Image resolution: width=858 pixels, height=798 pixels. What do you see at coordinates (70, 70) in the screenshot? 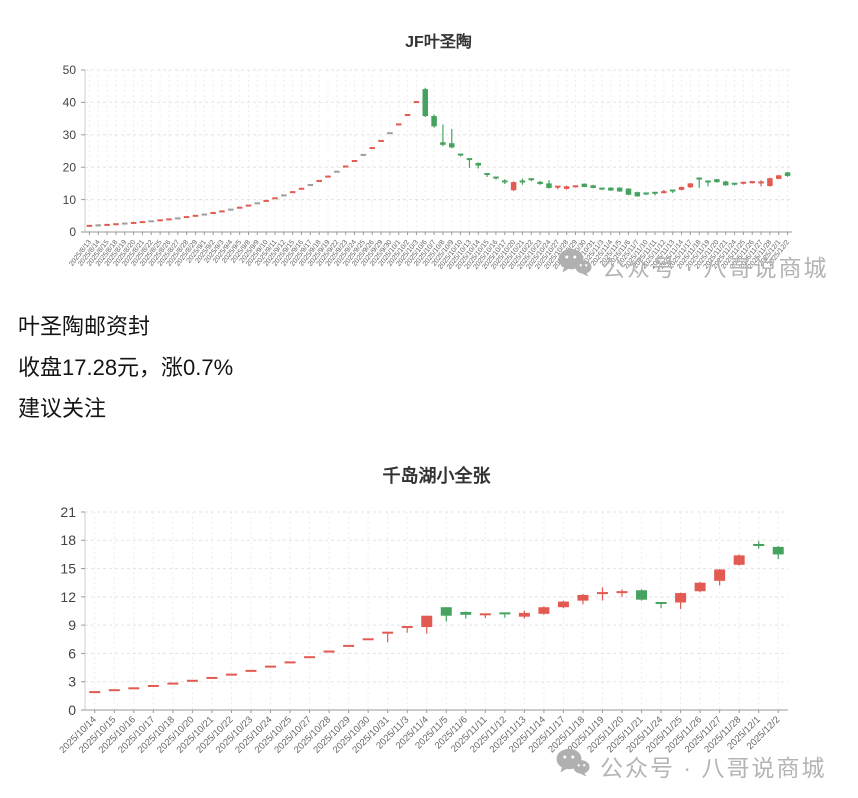
I see `svg-text: 50` at bounding box center [70, 70].